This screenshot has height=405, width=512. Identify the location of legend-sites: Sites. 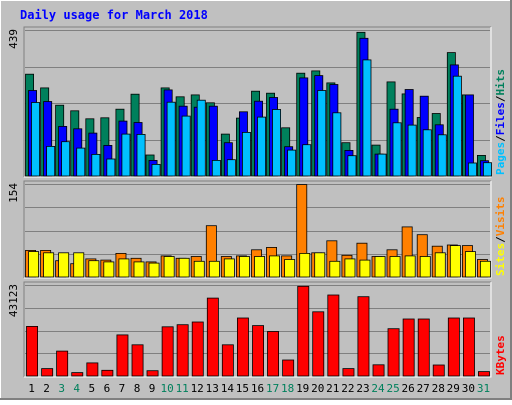
(500, 259).